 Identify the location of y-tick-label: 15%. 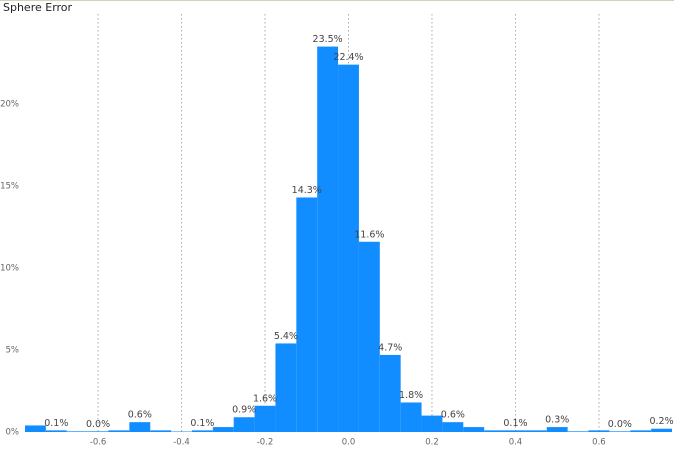
(9, 187).